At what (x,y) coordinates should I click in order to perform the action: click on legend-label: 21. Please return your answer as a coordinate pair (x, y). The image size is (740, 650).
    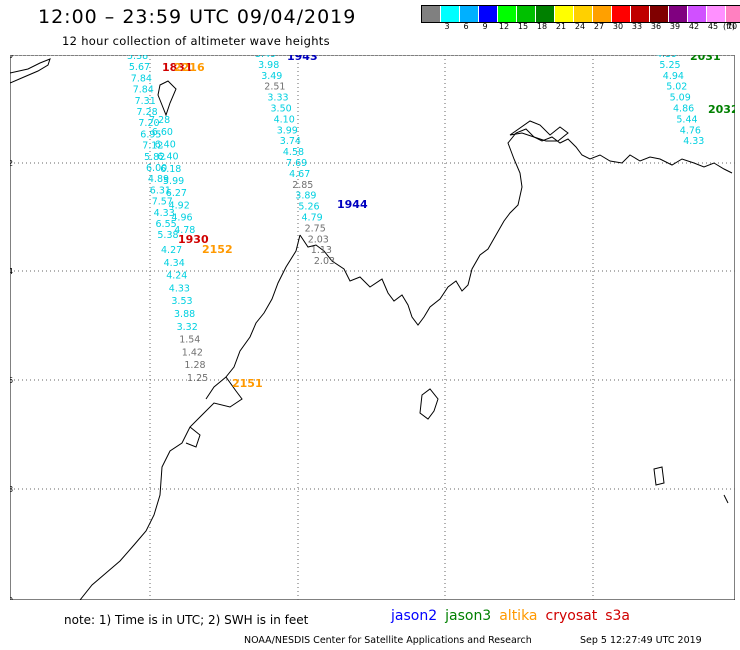
    Looking at the image, I should click on (561, 26).